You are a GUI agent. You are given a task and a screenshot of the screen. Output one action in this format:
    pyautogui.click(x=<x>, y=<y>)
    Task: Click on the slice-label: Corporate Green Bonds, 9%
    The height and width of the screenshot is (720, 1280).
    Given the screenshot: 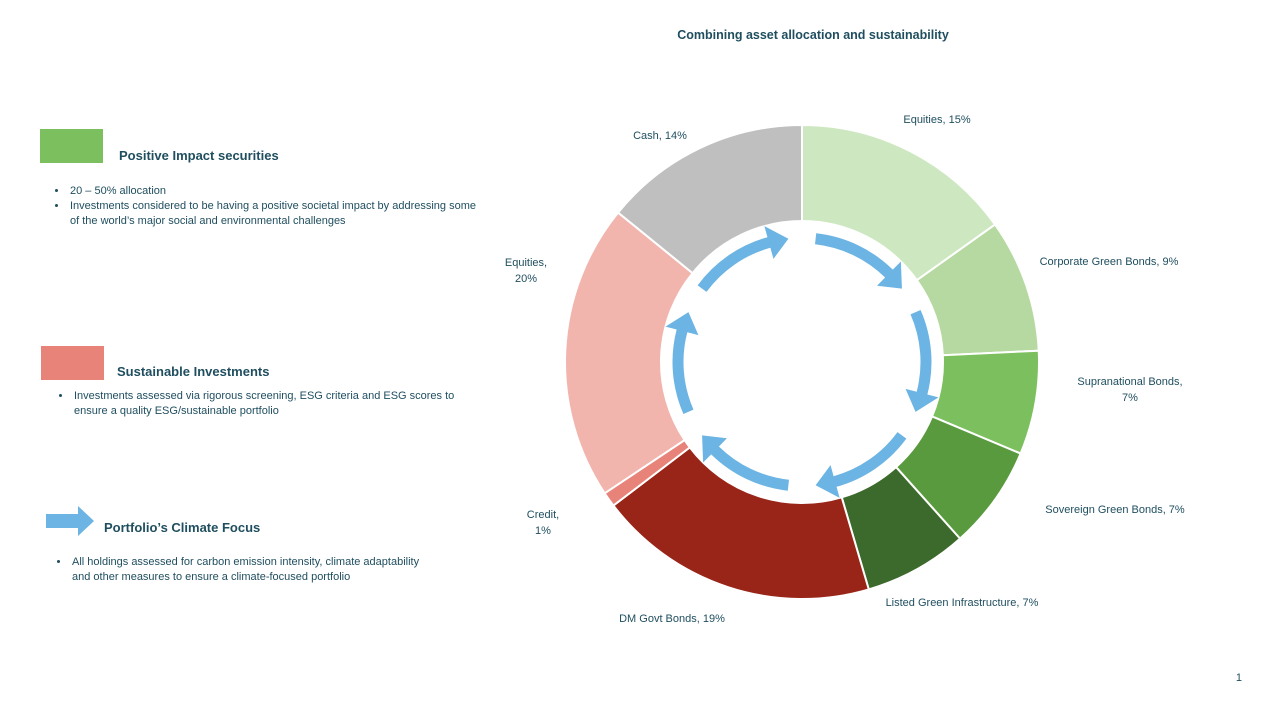 What is the action you would take?
    pyautogui.click(x=1109, y=262)
    